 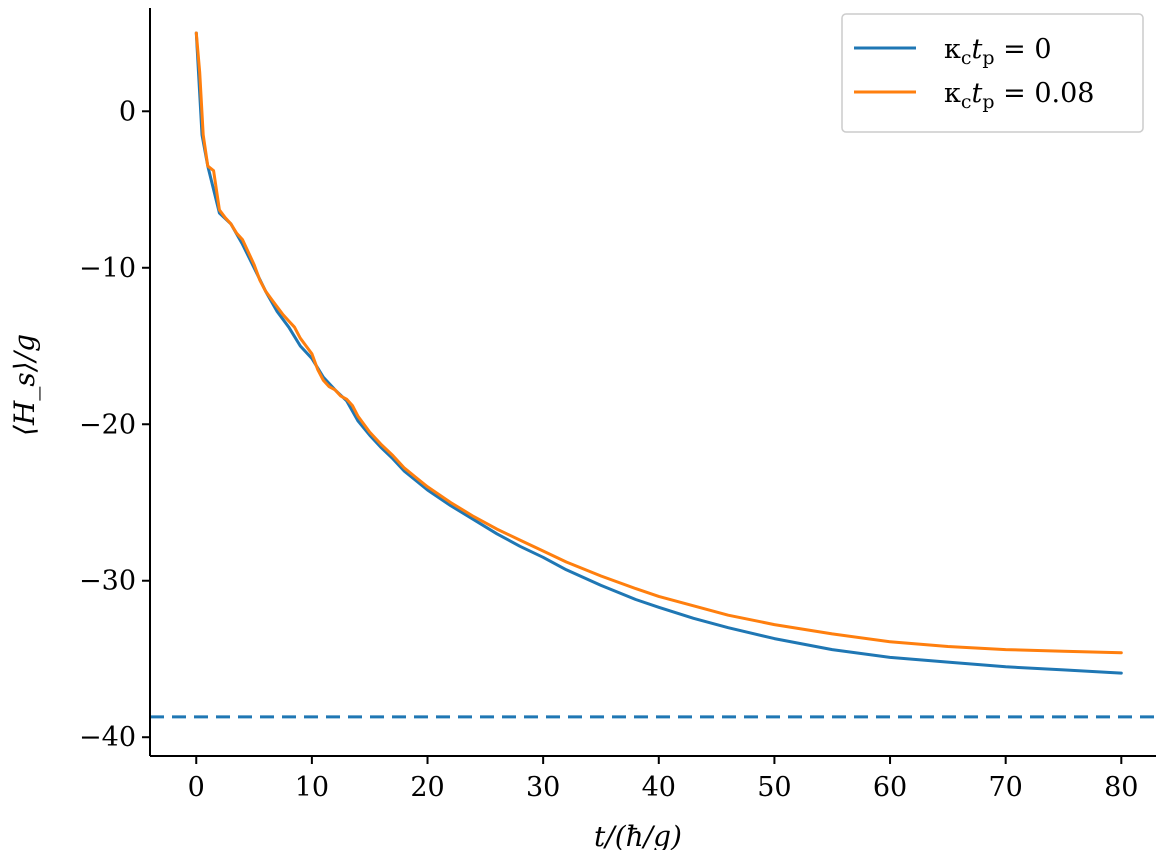 What do you see at coordinates (1019, 95) in the screenshot?
I see `legend-label: κctp = 0.08` at bounding box center [1019, 95].